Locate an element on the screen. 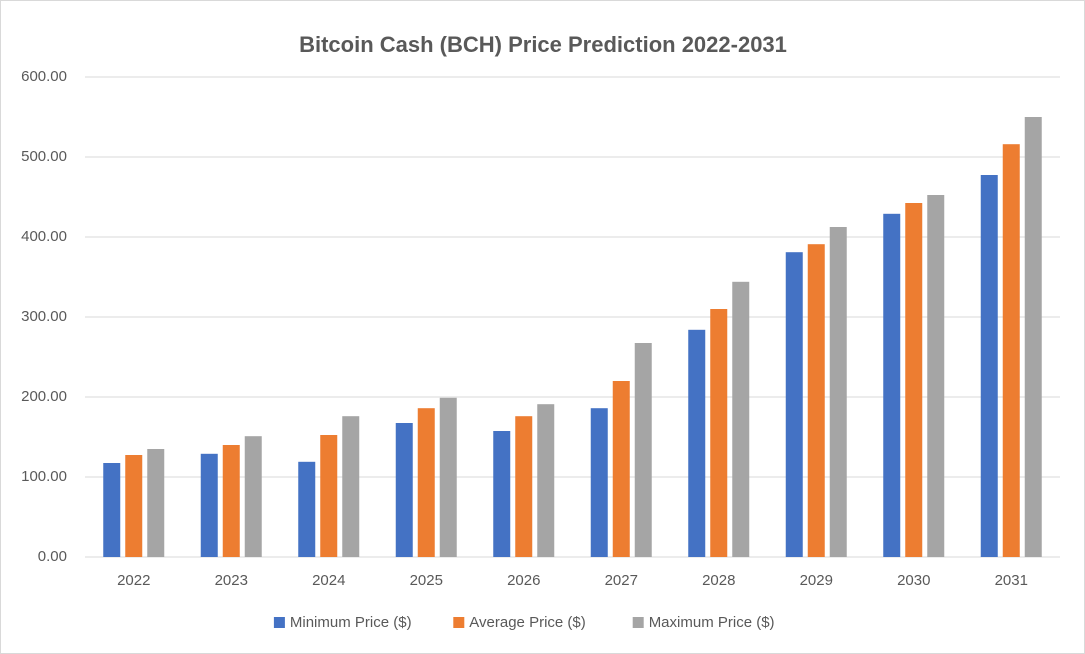 Image resolution: width=1085 pixels, height=654 pixels. legend-label: Maximum Price ($) is located at coordinates (712, 622).